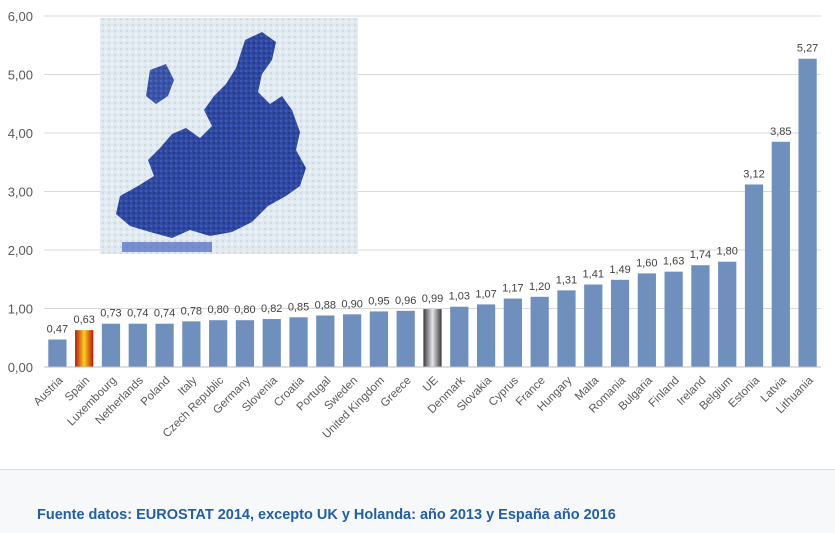 The height and width of the screenshot is (533, 835). I want to click on bar-france, so click(539, 331).